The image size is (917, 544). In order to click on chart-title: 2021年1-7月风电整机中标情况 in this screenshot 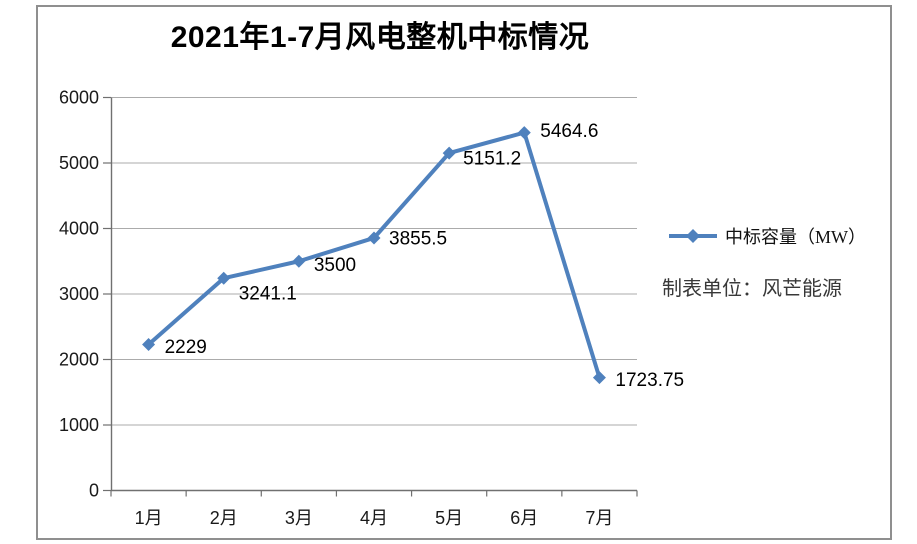, I will do `click(380, 37)`.